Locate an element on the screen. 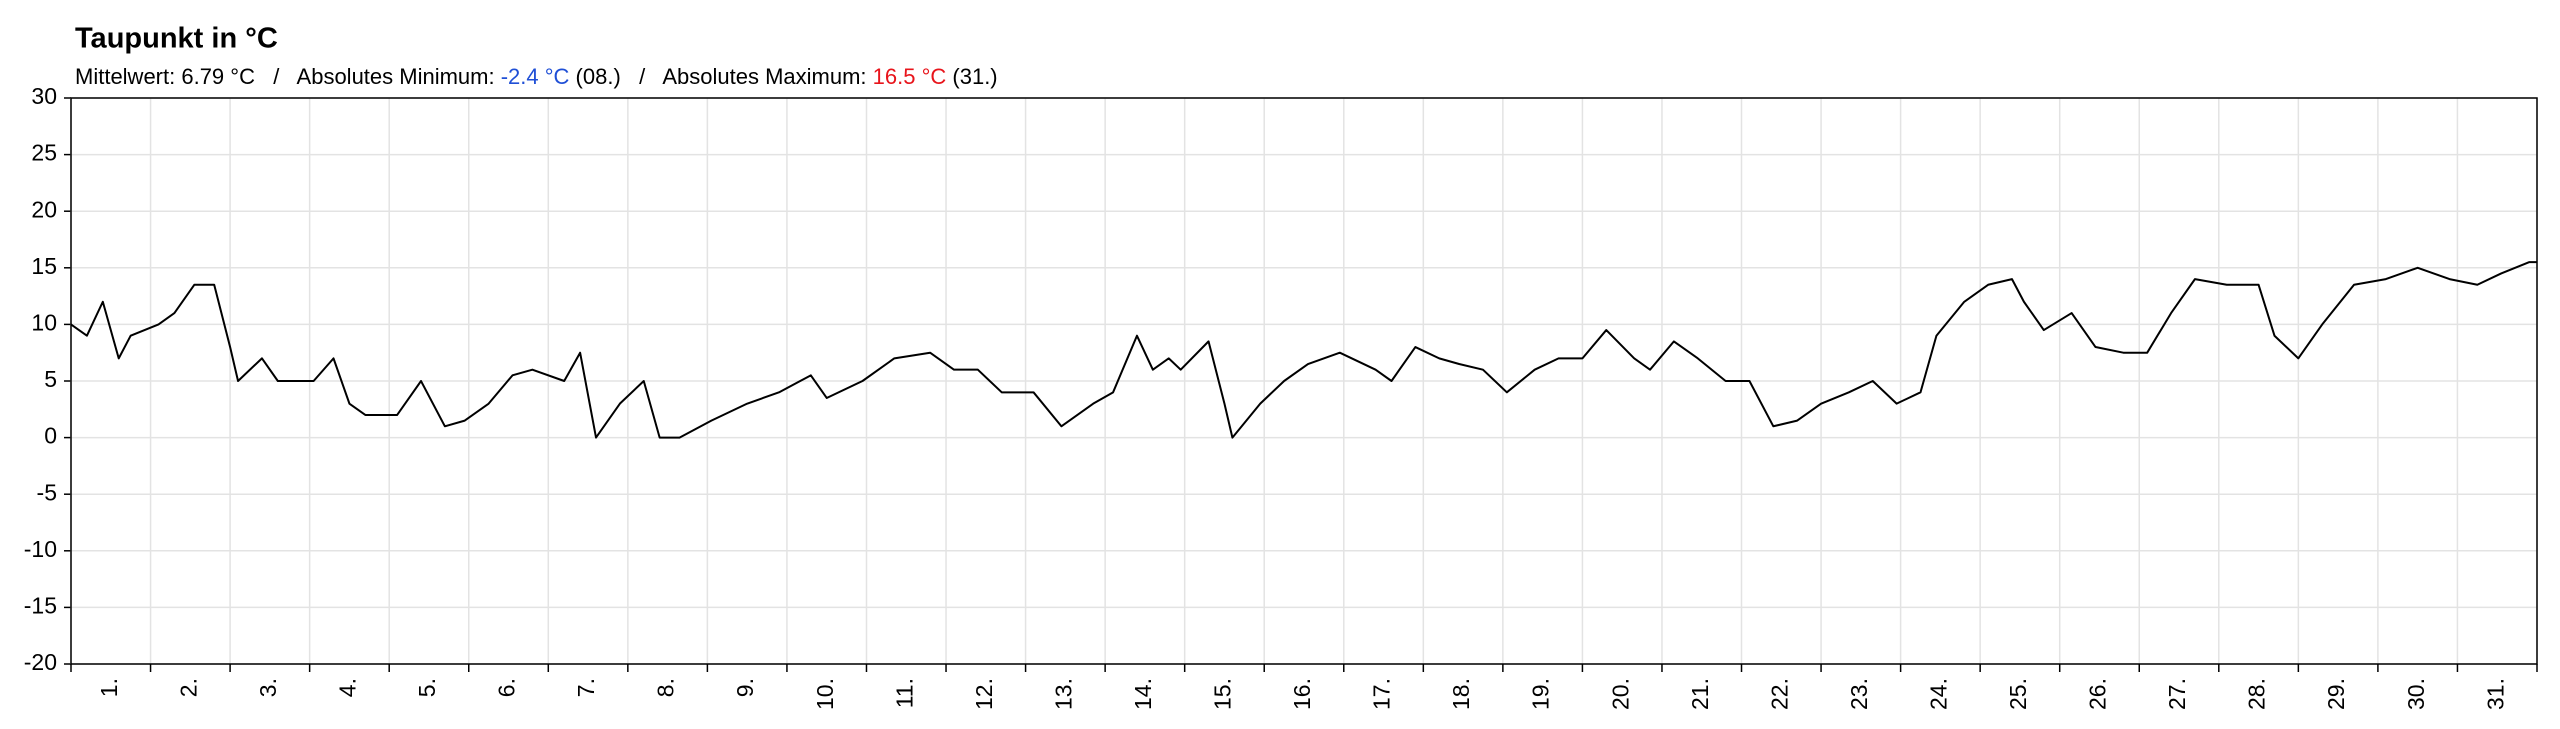  y-tick-label: 15 is located at coordinates (44, 266).